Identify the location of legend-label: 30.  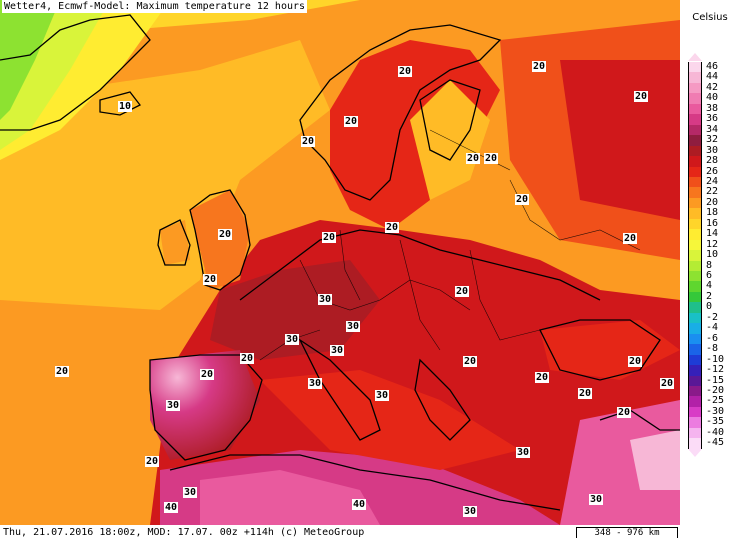
(712, 150).